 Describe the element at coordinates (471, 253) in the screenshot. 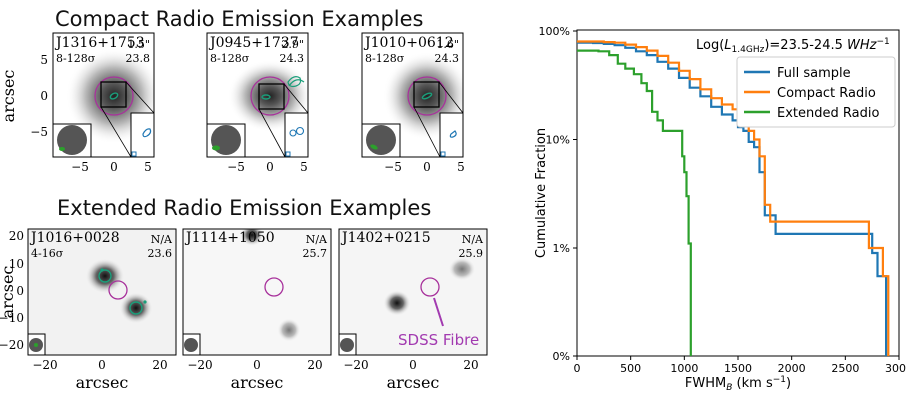

I see `luminosity: 25.9` at that location.